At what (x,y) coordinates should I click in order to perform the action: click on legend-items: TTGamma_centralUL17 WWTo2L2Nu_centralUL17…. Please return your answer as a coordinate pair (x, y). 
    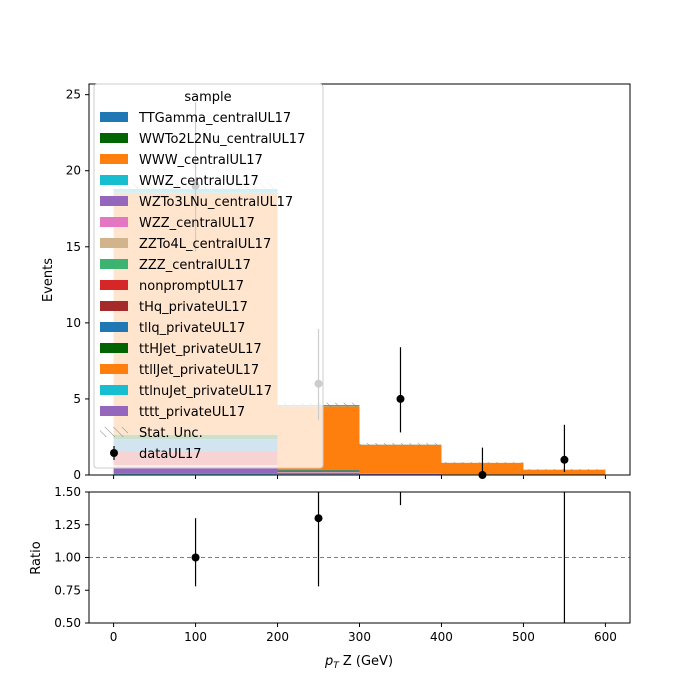
    Looking at the image, I should click on (202, 286).